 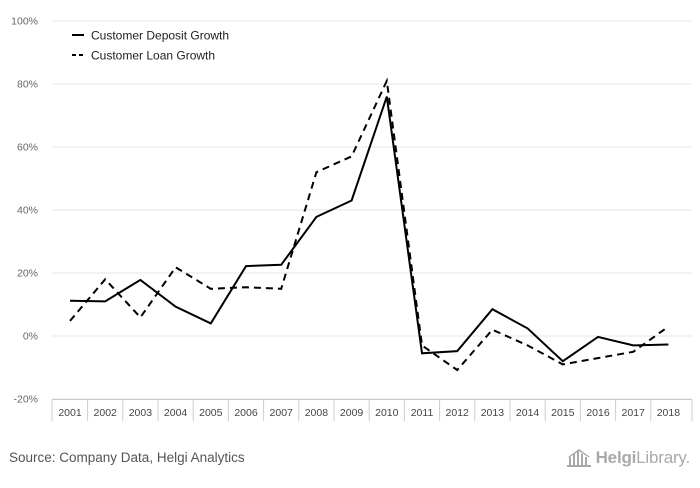 What do you see at coordinates (422, 413) in the screenshot?
I see `x-tick-label: 2011` at bounding box center [422, 413].